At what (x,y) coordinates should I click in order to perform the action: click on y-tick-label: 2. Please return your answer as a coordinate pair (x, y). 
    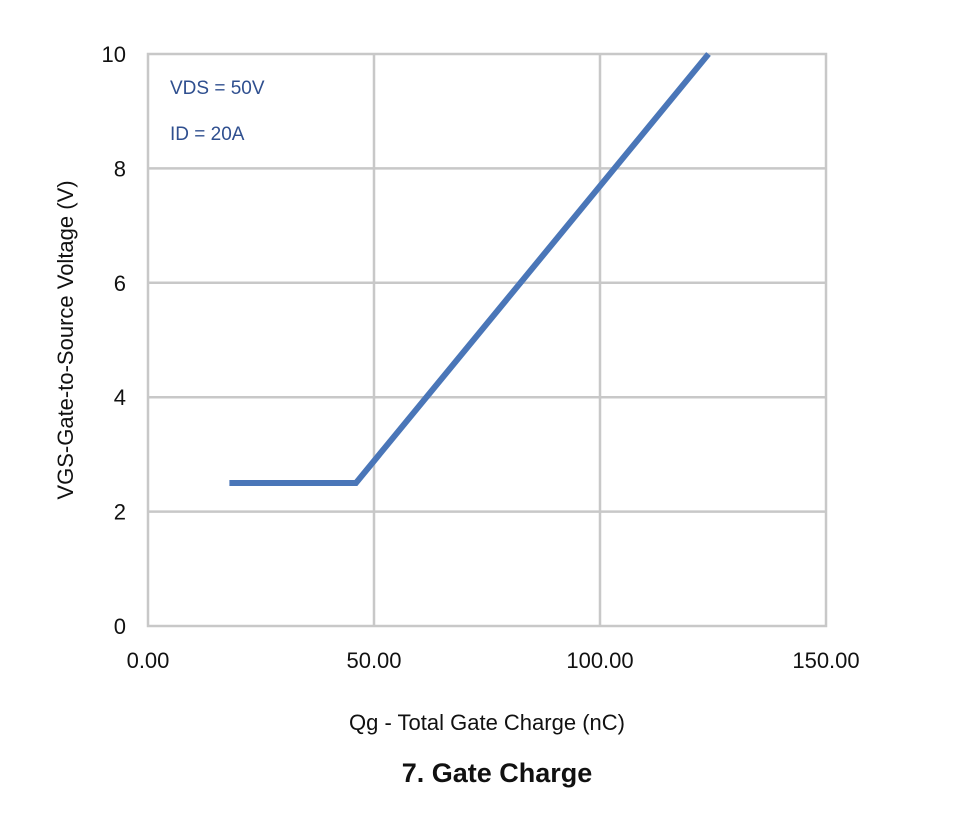
    Looking at the image, I should click on (120, 512).